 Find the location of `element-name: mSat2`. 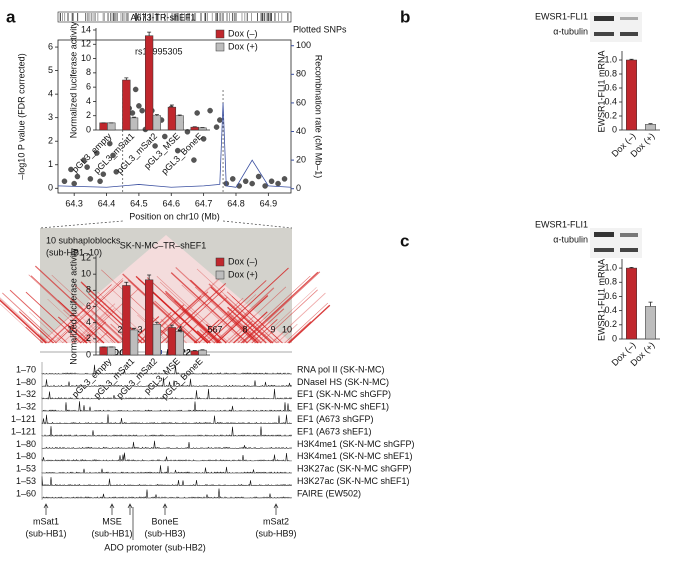

element-name: mSat2 is located at coordinates (276, 521).